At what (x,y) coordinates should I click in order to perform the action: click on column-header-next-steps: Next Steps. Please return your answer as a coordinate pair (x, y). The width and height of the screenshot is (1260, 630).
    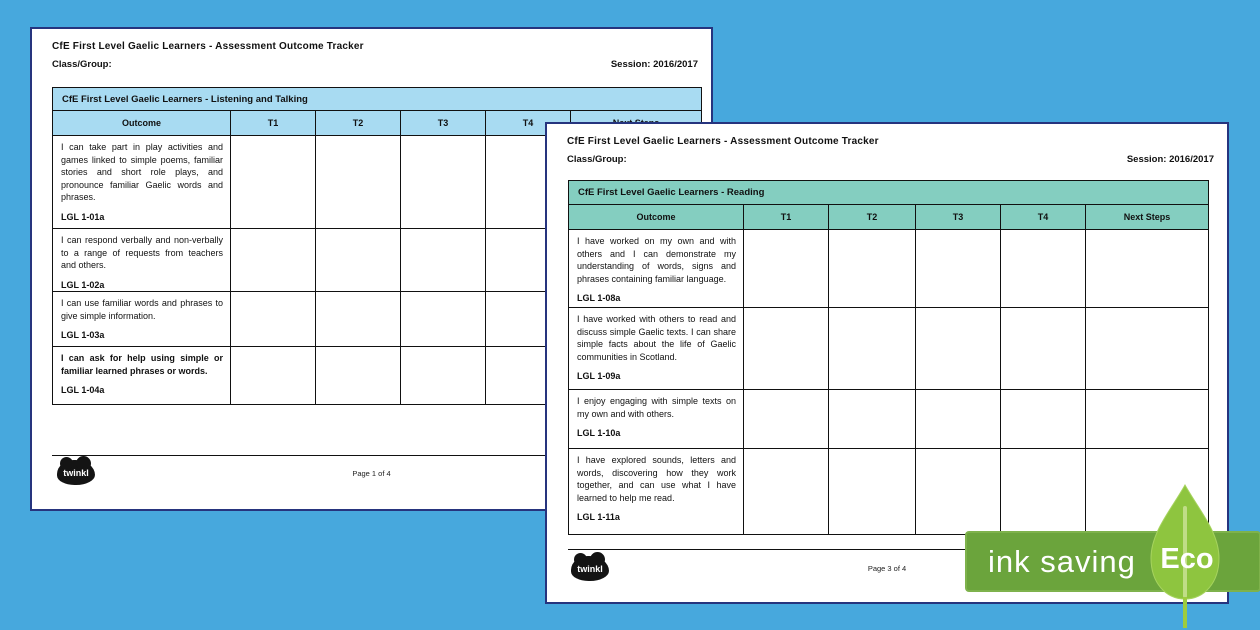
    Looking at the image, I should click on (1147, 217).